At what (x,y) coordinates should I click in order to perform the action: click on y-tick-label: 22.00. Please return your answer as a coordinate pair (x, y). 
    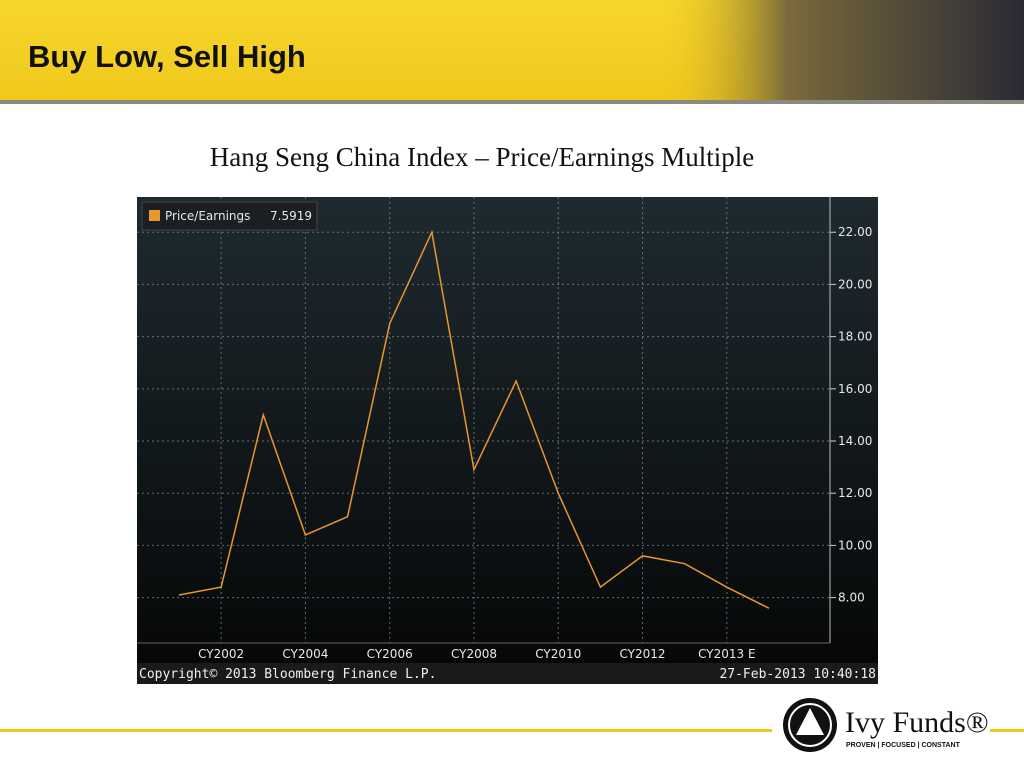
    Looking at the image, I should click on (855, 232).